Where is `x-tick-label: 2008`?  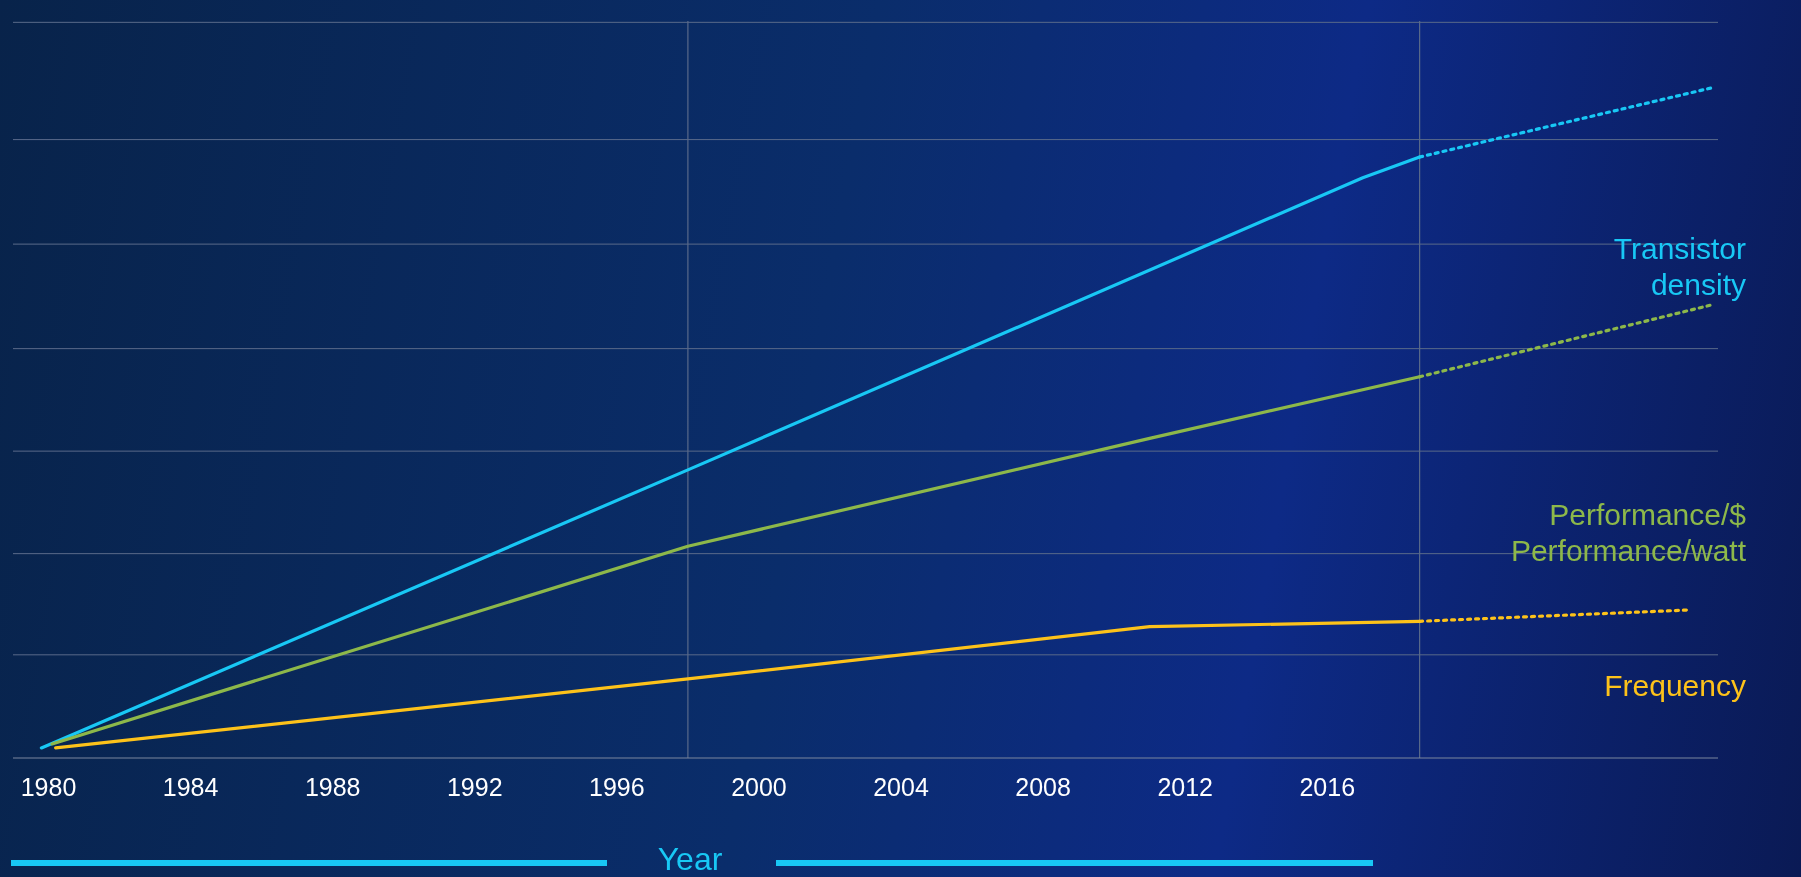 x-tick-label: 2008 is located at coordinates (1043, 787).